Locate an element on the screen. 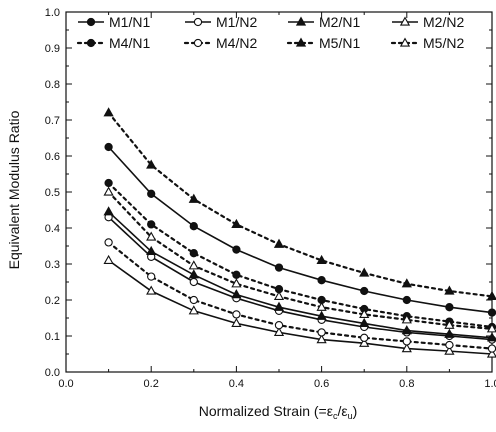 This screenshot has height=432, width=496. y-tick-label: 0.5 is located at coordinates (52, 193).